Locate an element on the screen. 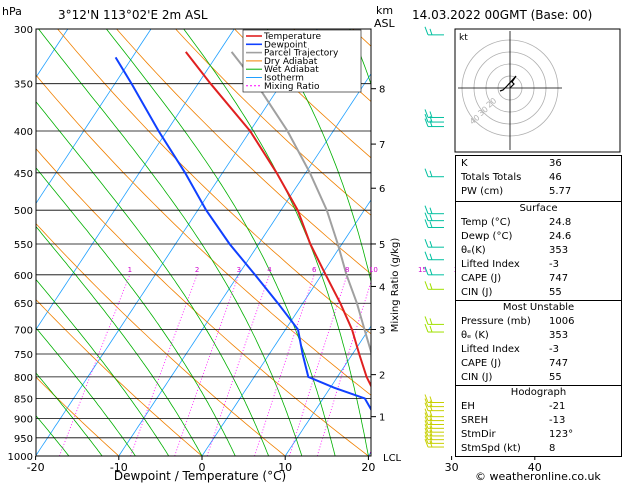 The width and height of the screenshot is (629, 486). index-value: 36 is located at coordinates (555, 163).